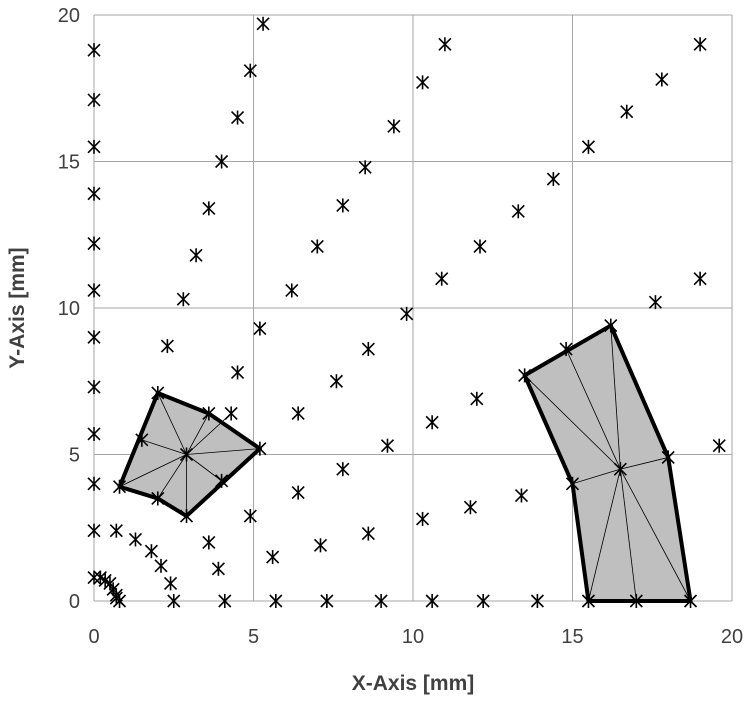 This screenshot has height=704, width=752. Describe the element at coordinates (69, 16) in the screenshot. I see `y-tick-label: 20` at that location.